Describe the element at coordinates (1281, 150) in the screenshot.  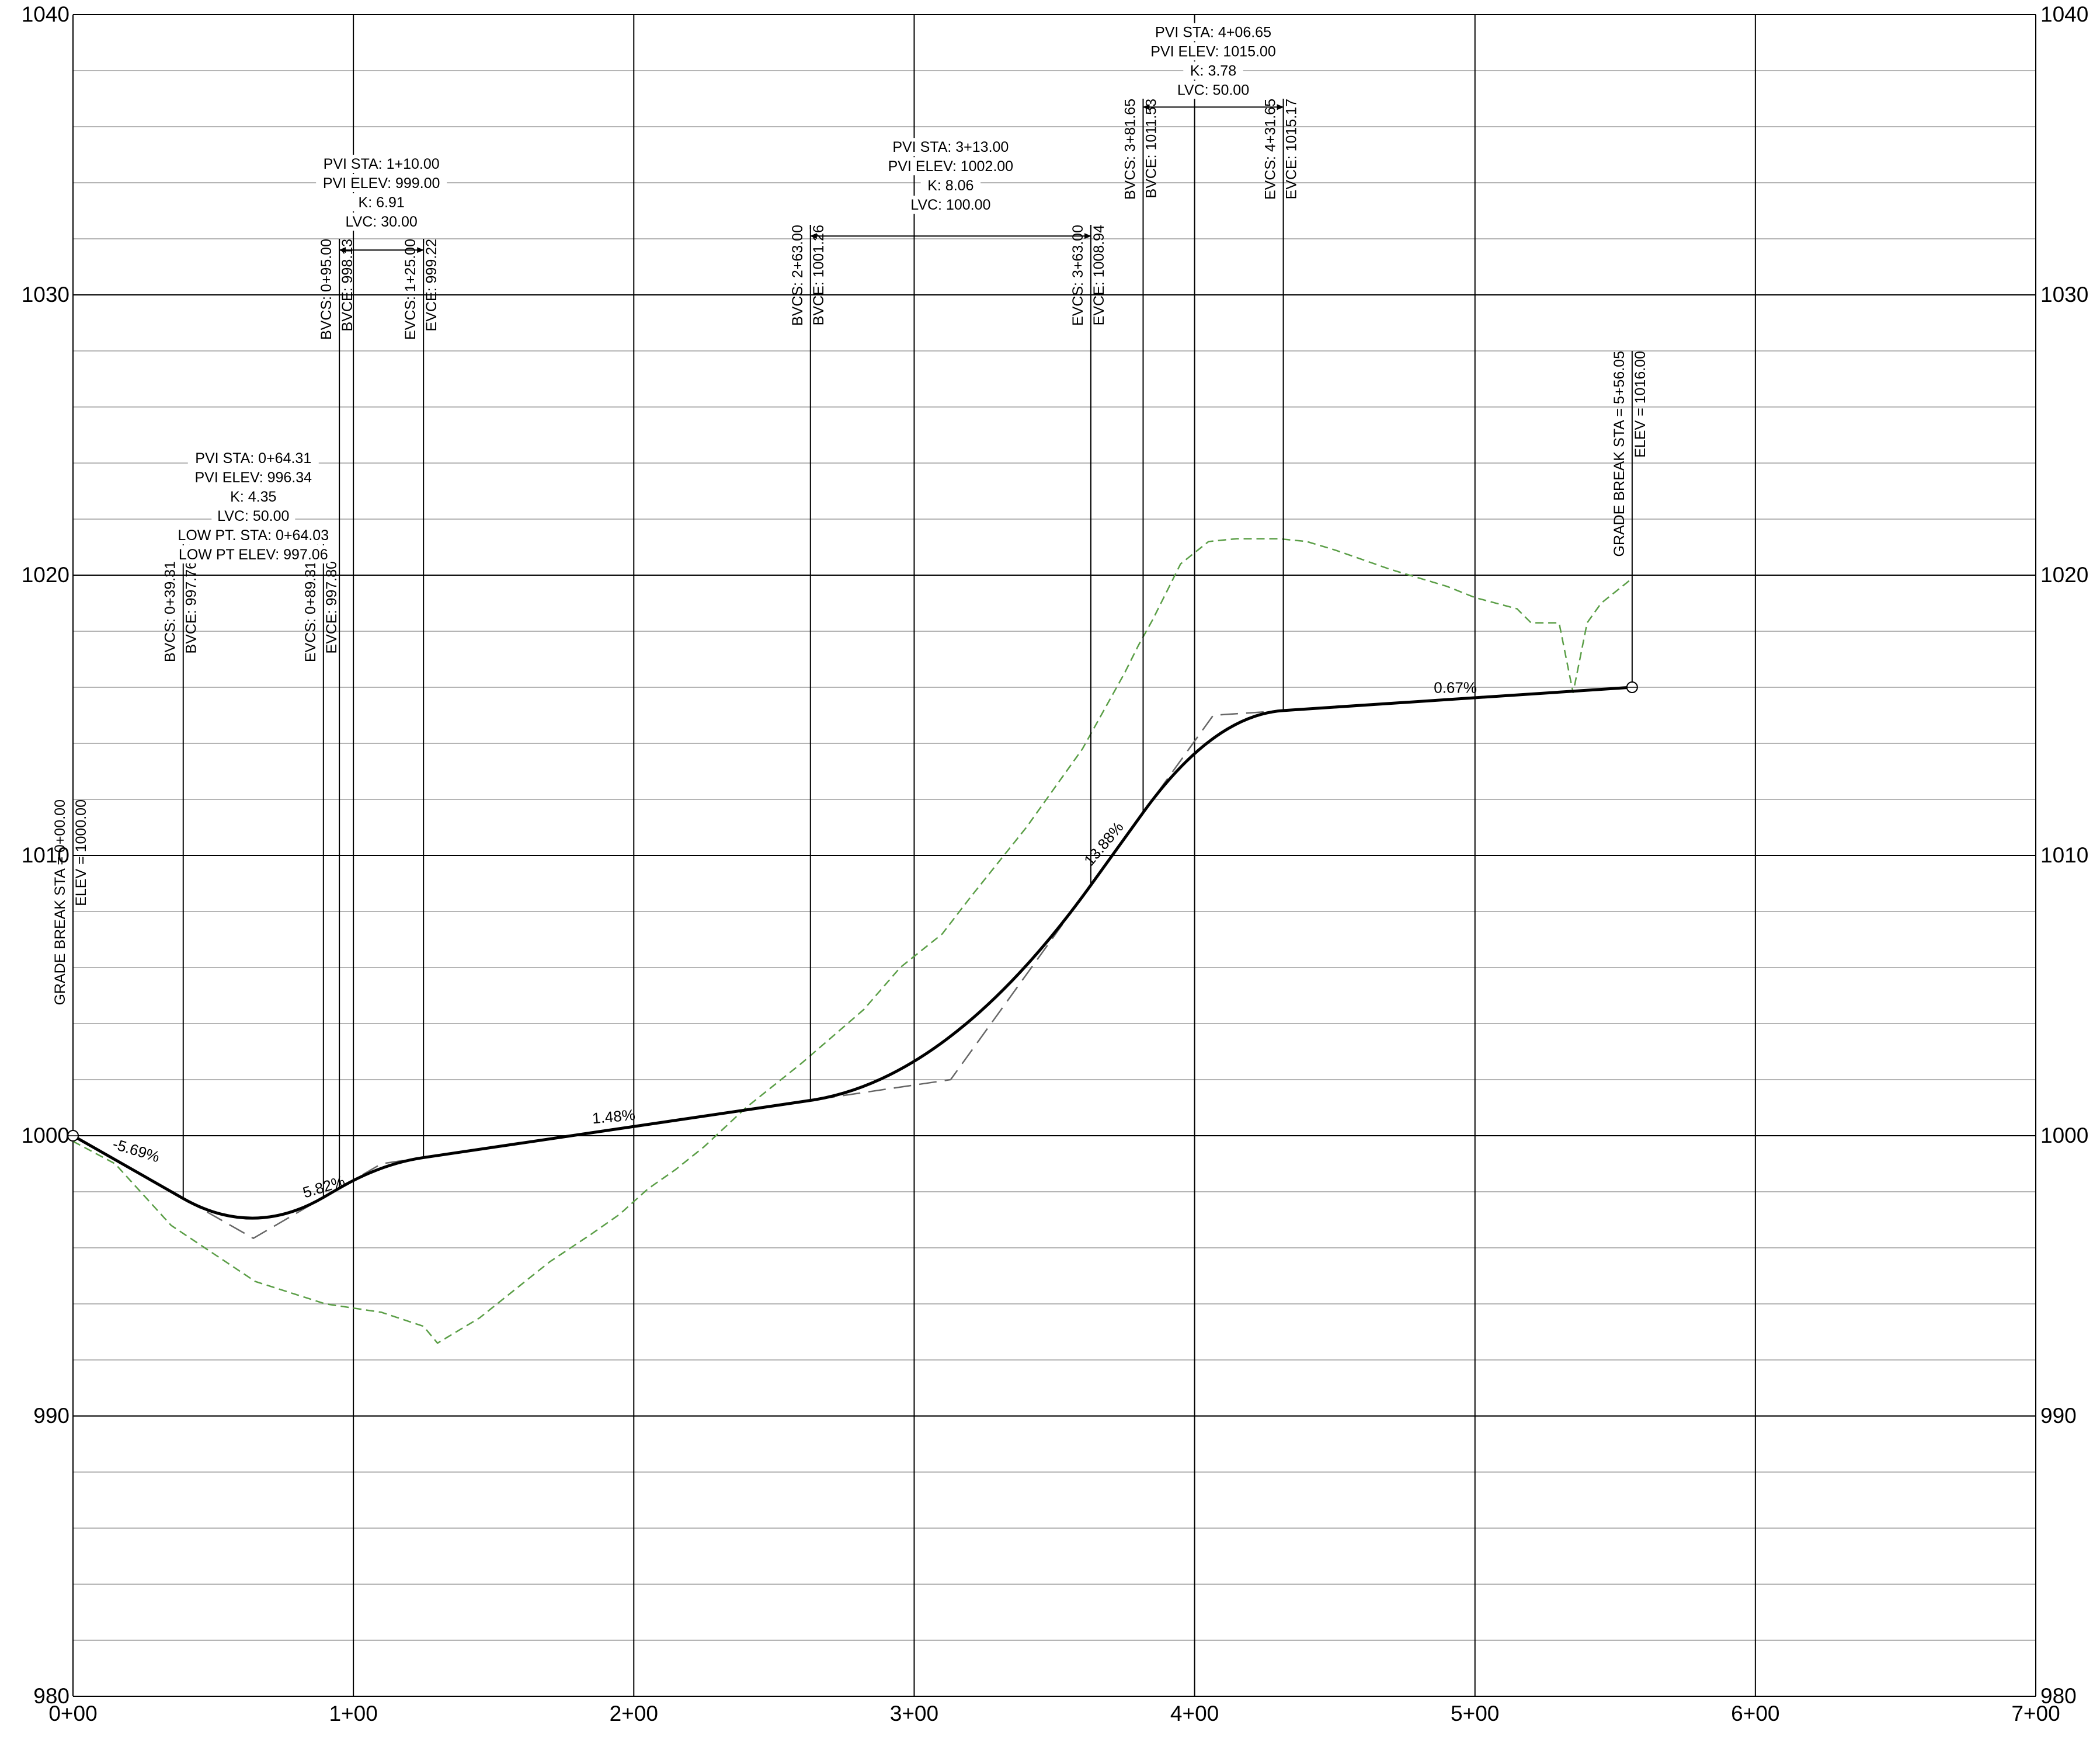
I see `evc-label: EVCS: 4+31.65 EVCE: 1015.17` at that location.